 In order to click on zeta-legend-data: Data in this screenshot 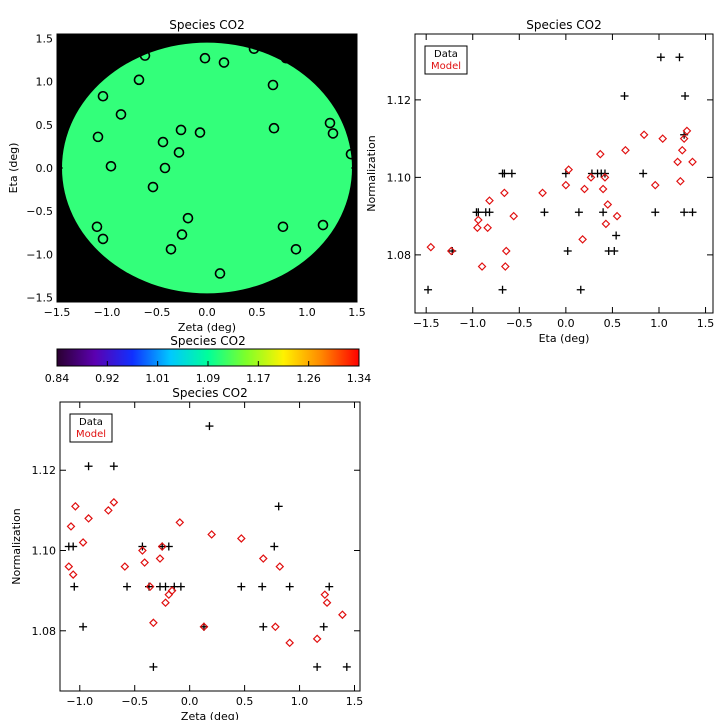, I will do `click(91, 422)`.